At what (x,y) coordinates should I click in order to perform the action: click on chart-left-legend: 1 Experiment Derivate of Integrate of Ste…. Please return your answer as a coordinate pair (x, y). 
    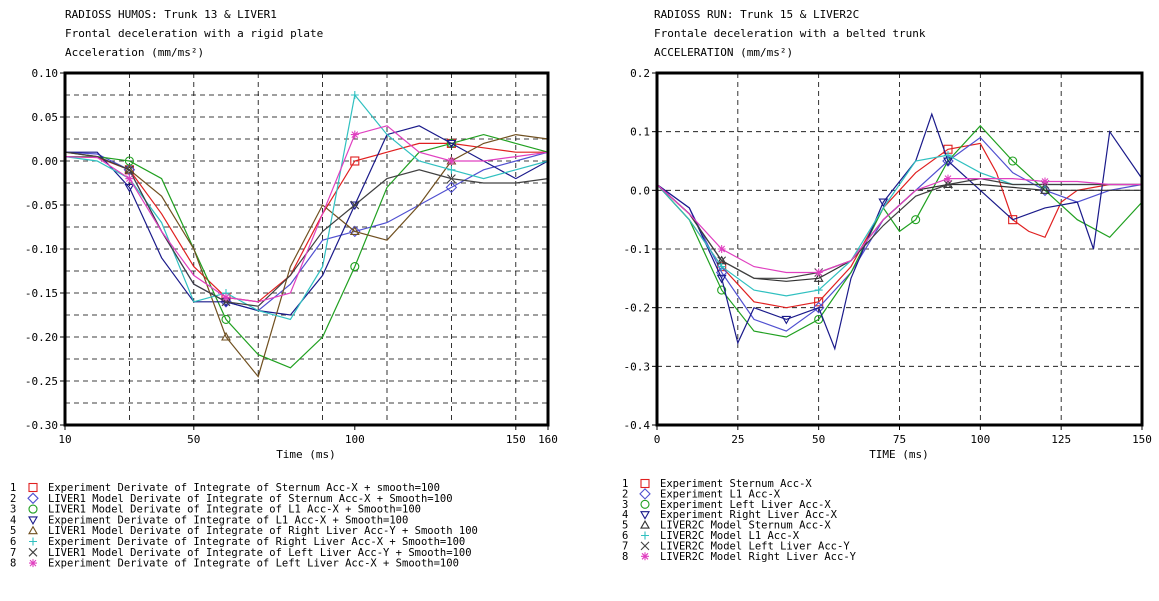
    Looking at the image, I should click on (244, 526).